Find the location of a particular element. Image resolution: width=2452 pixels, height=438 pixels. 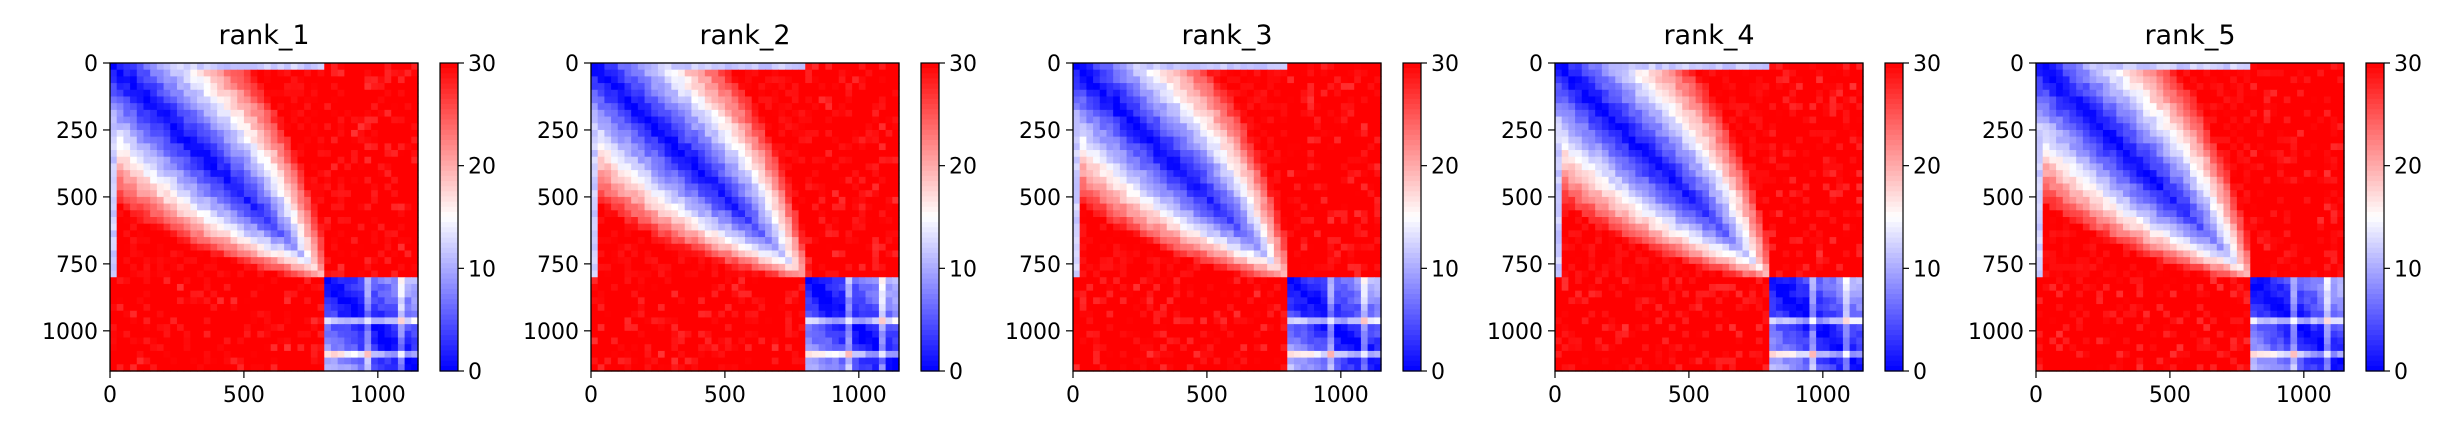

y-tick-label: 0 is located at coordinates (572, 64).